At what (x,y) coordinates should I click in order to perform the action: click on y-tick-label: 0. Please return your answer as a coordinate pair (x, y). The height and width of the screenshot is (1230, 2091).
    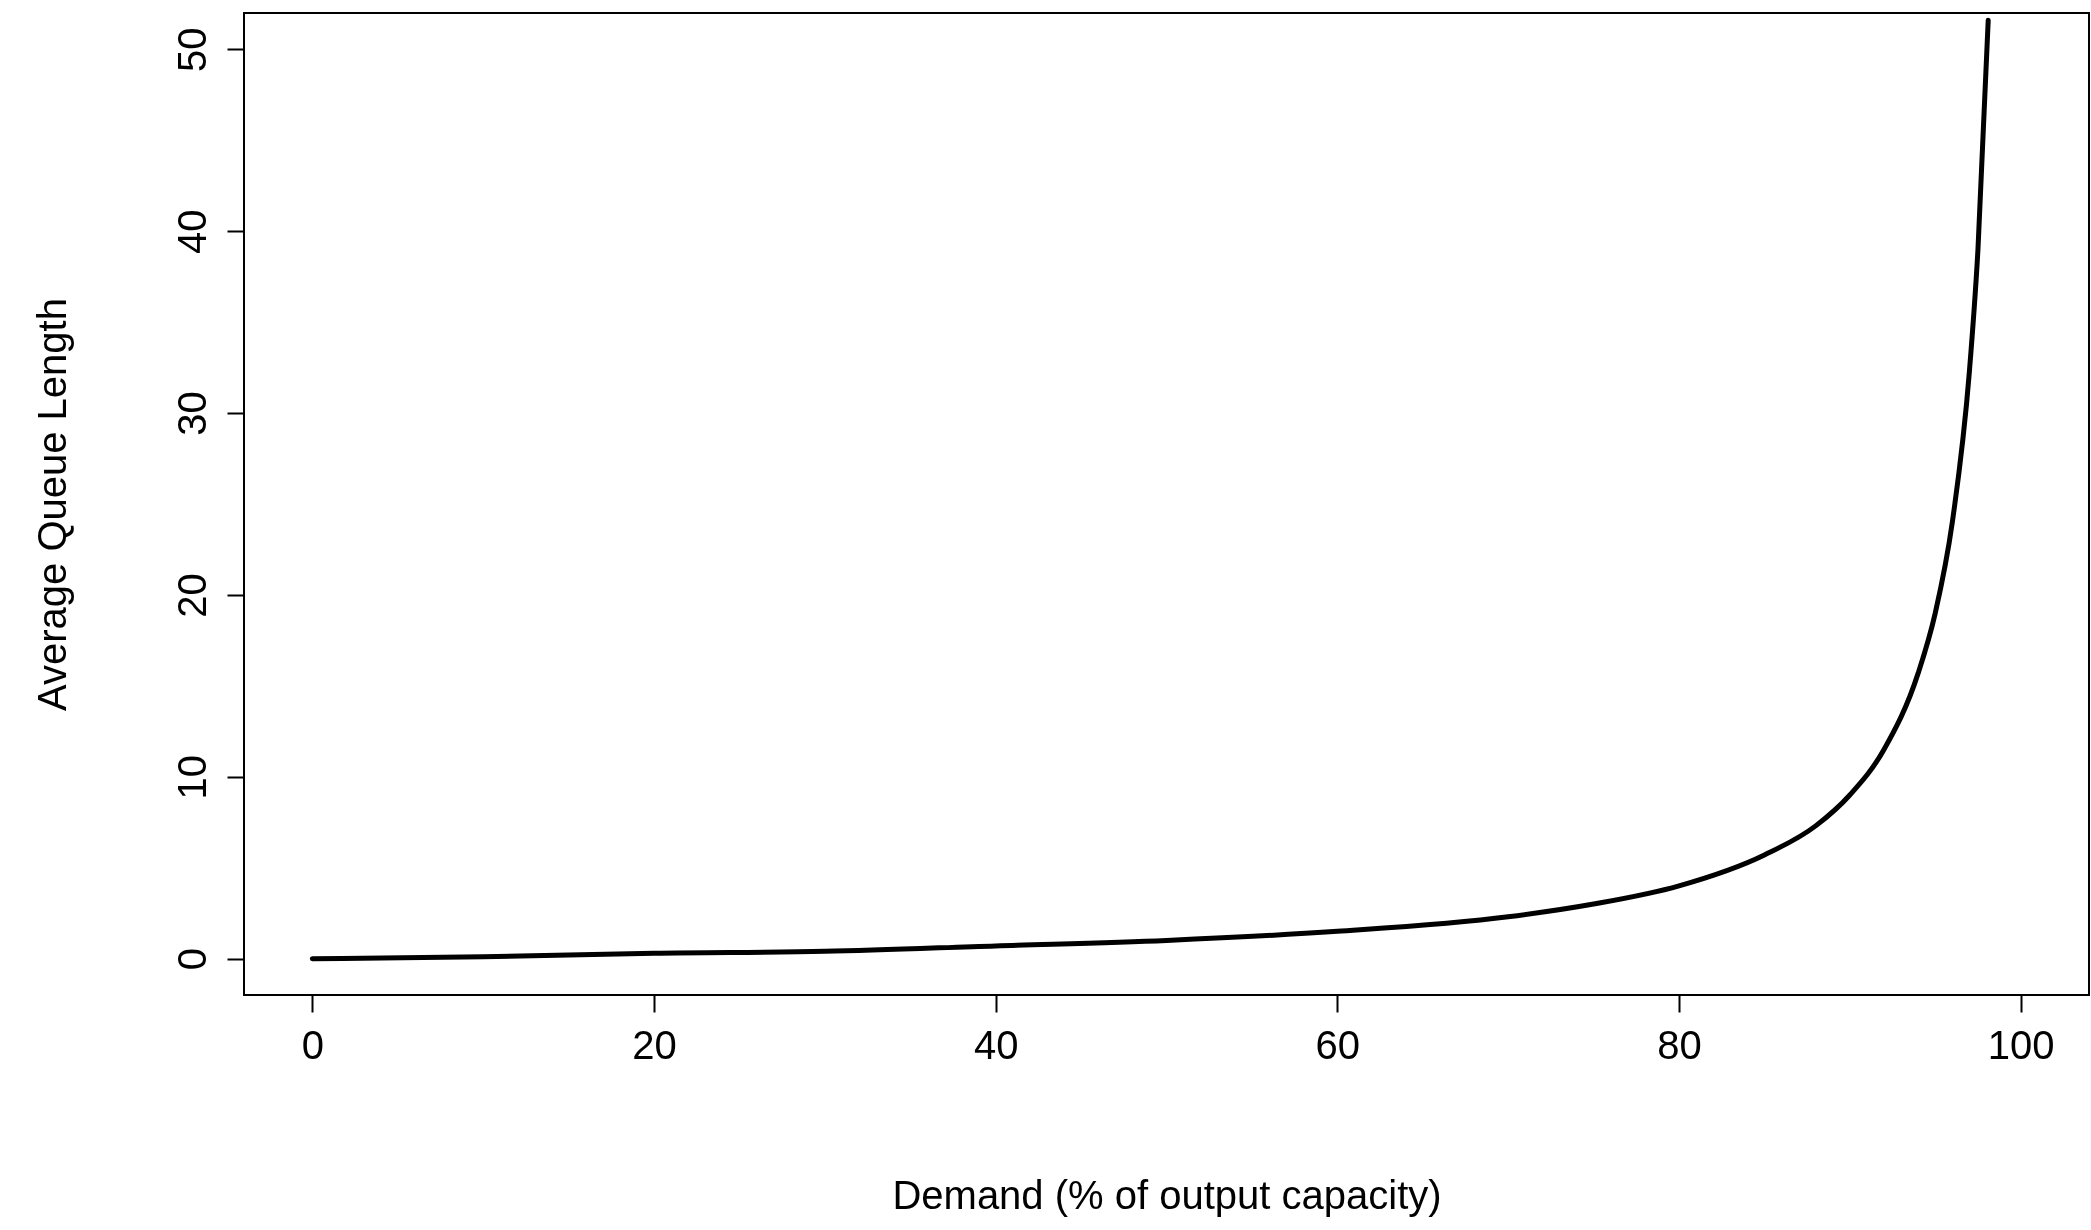
    Looking at the image, I should click on (191, 959).